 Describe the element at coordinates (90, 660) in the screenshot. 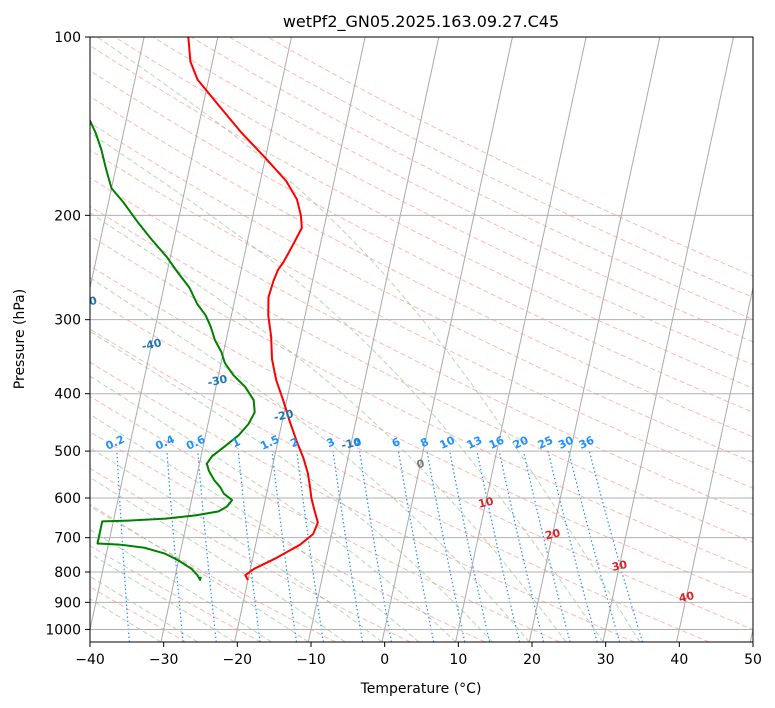

I see `x-tick-label: −40` at that location.